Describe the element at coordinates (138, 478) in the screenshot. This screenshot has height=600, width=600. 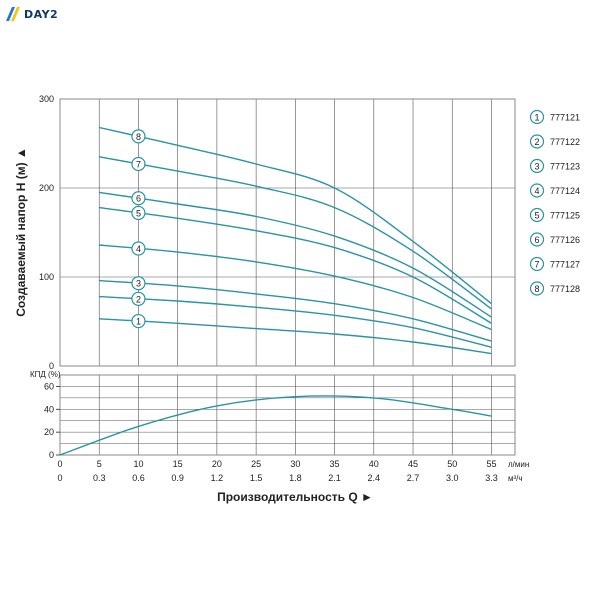
I see `x-tick-m3h-label: 0.6` at that location.